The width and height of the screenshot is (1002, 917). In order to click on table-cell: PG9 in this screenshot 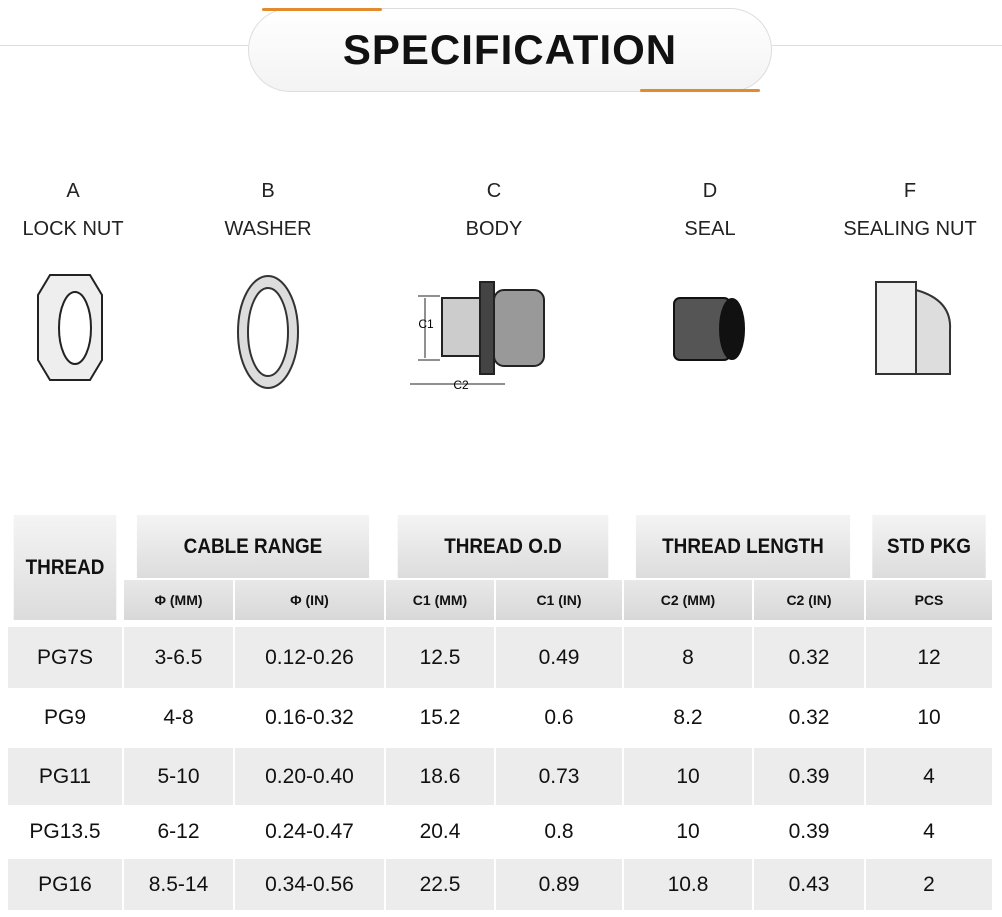, I will do `click(65, 717)`.